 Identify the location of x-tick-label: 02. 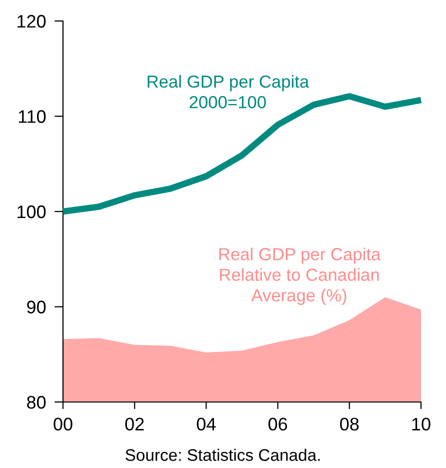
(134, 424).